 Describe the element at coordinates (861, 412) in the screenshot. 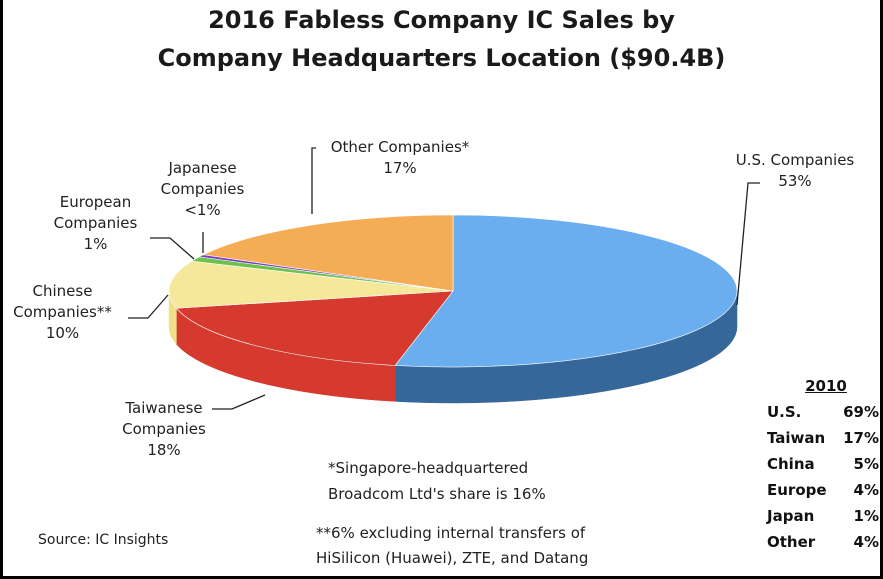

I see `row-value: 69%` at that location.